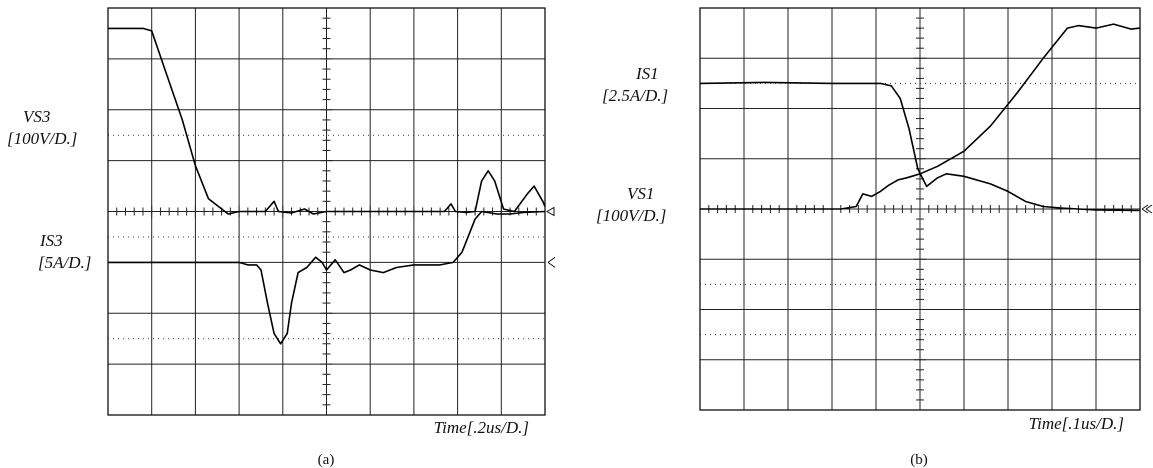  What do you see at coordinates (635, 95) in the screenshot?
I see `is1-label-scale: [2.5A/D.]` at bounding box center [635, 95].